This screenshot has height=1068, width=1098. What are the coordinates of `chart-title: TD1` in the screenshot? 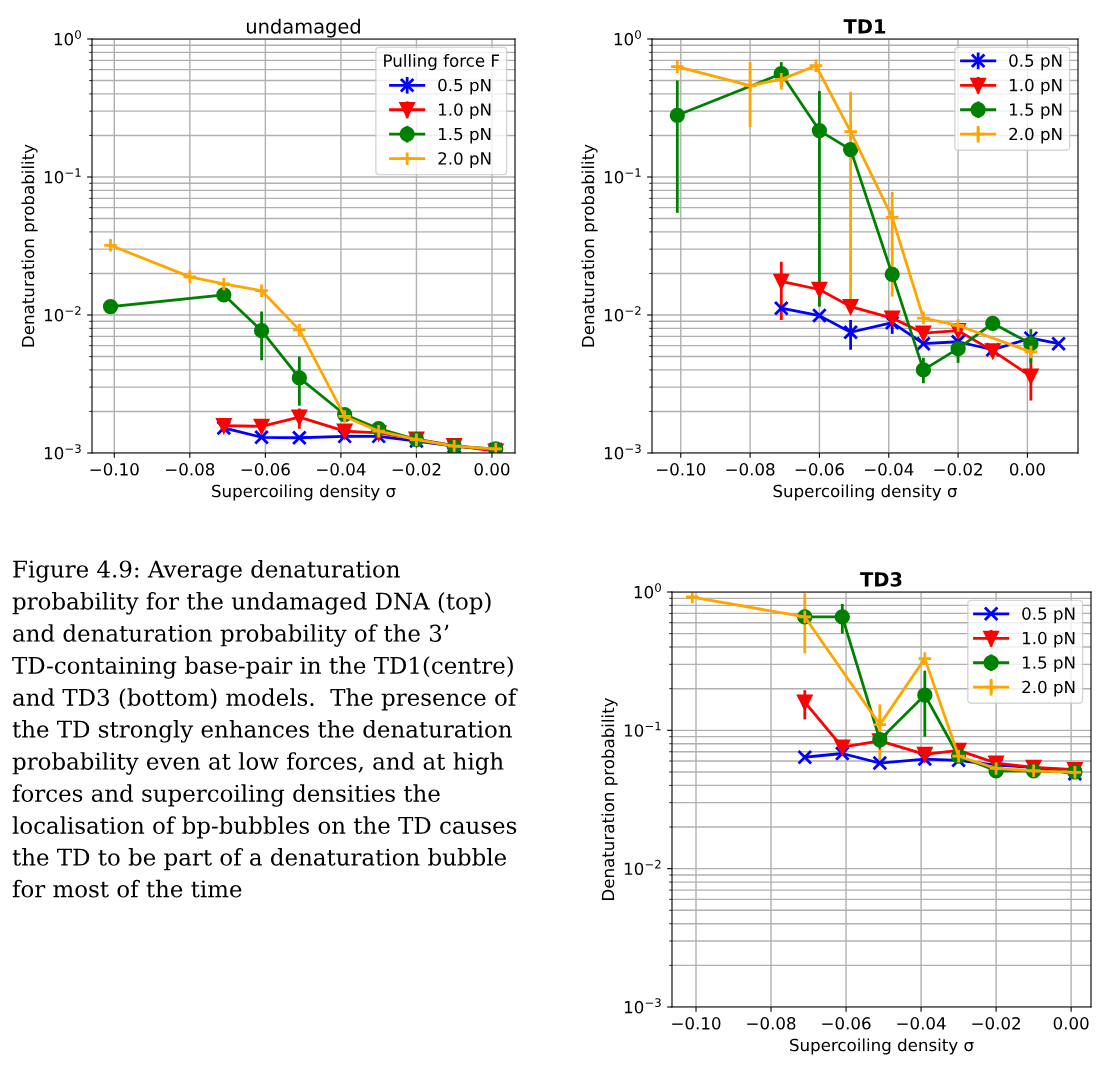 It's located at (864, 26).